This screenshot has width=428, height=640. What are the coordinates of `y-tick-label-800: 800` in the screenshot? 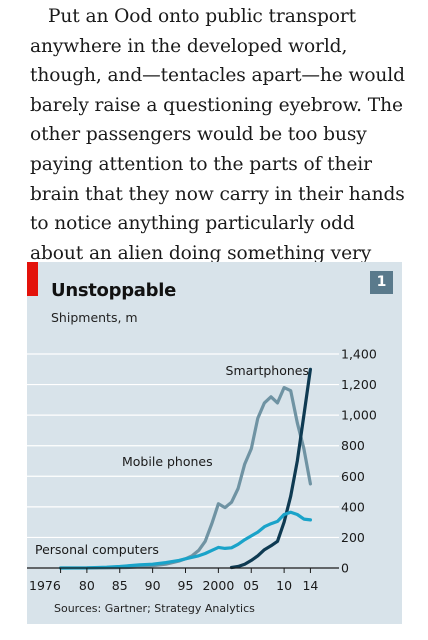 It's located at (353, 445).